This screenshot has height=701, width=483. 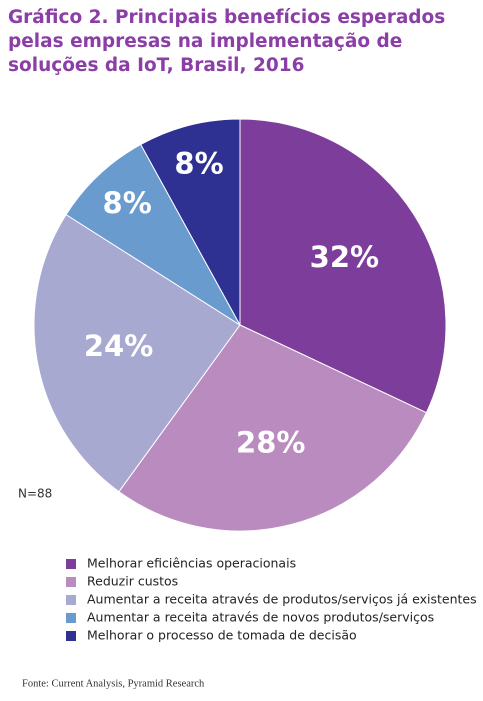 I want to click on legend-label: Reduzir custos, so click(x=132, y=581).